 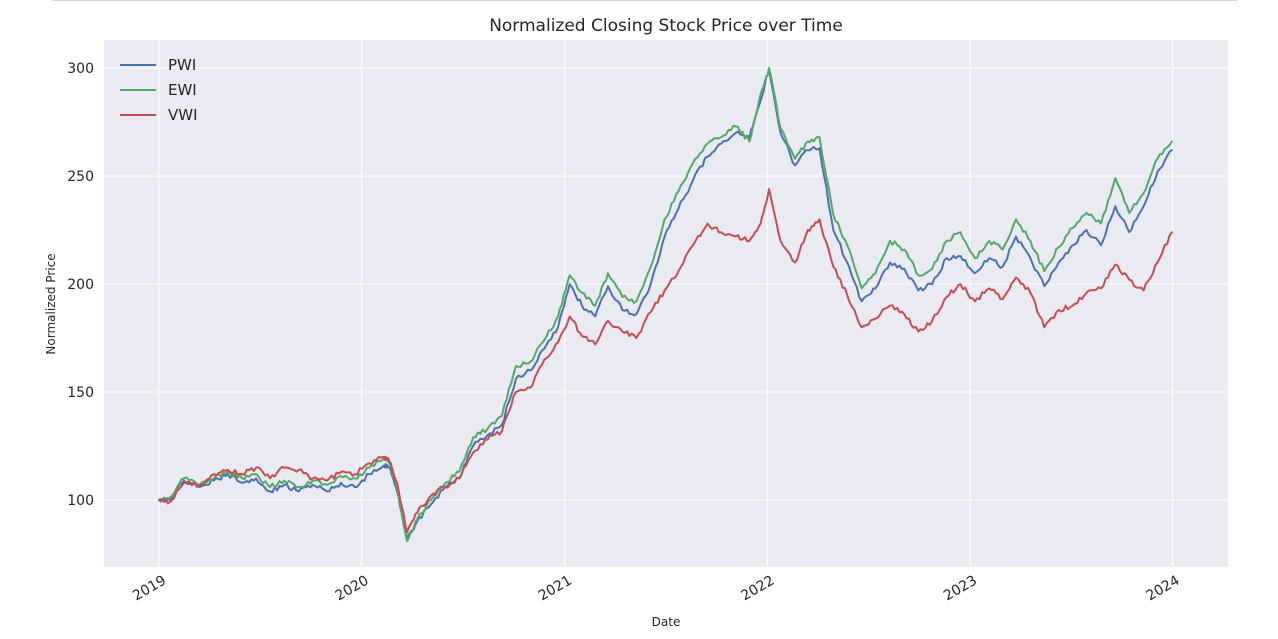 I want to click on x-tick-label: 2024, so click(x=1163, y=589).